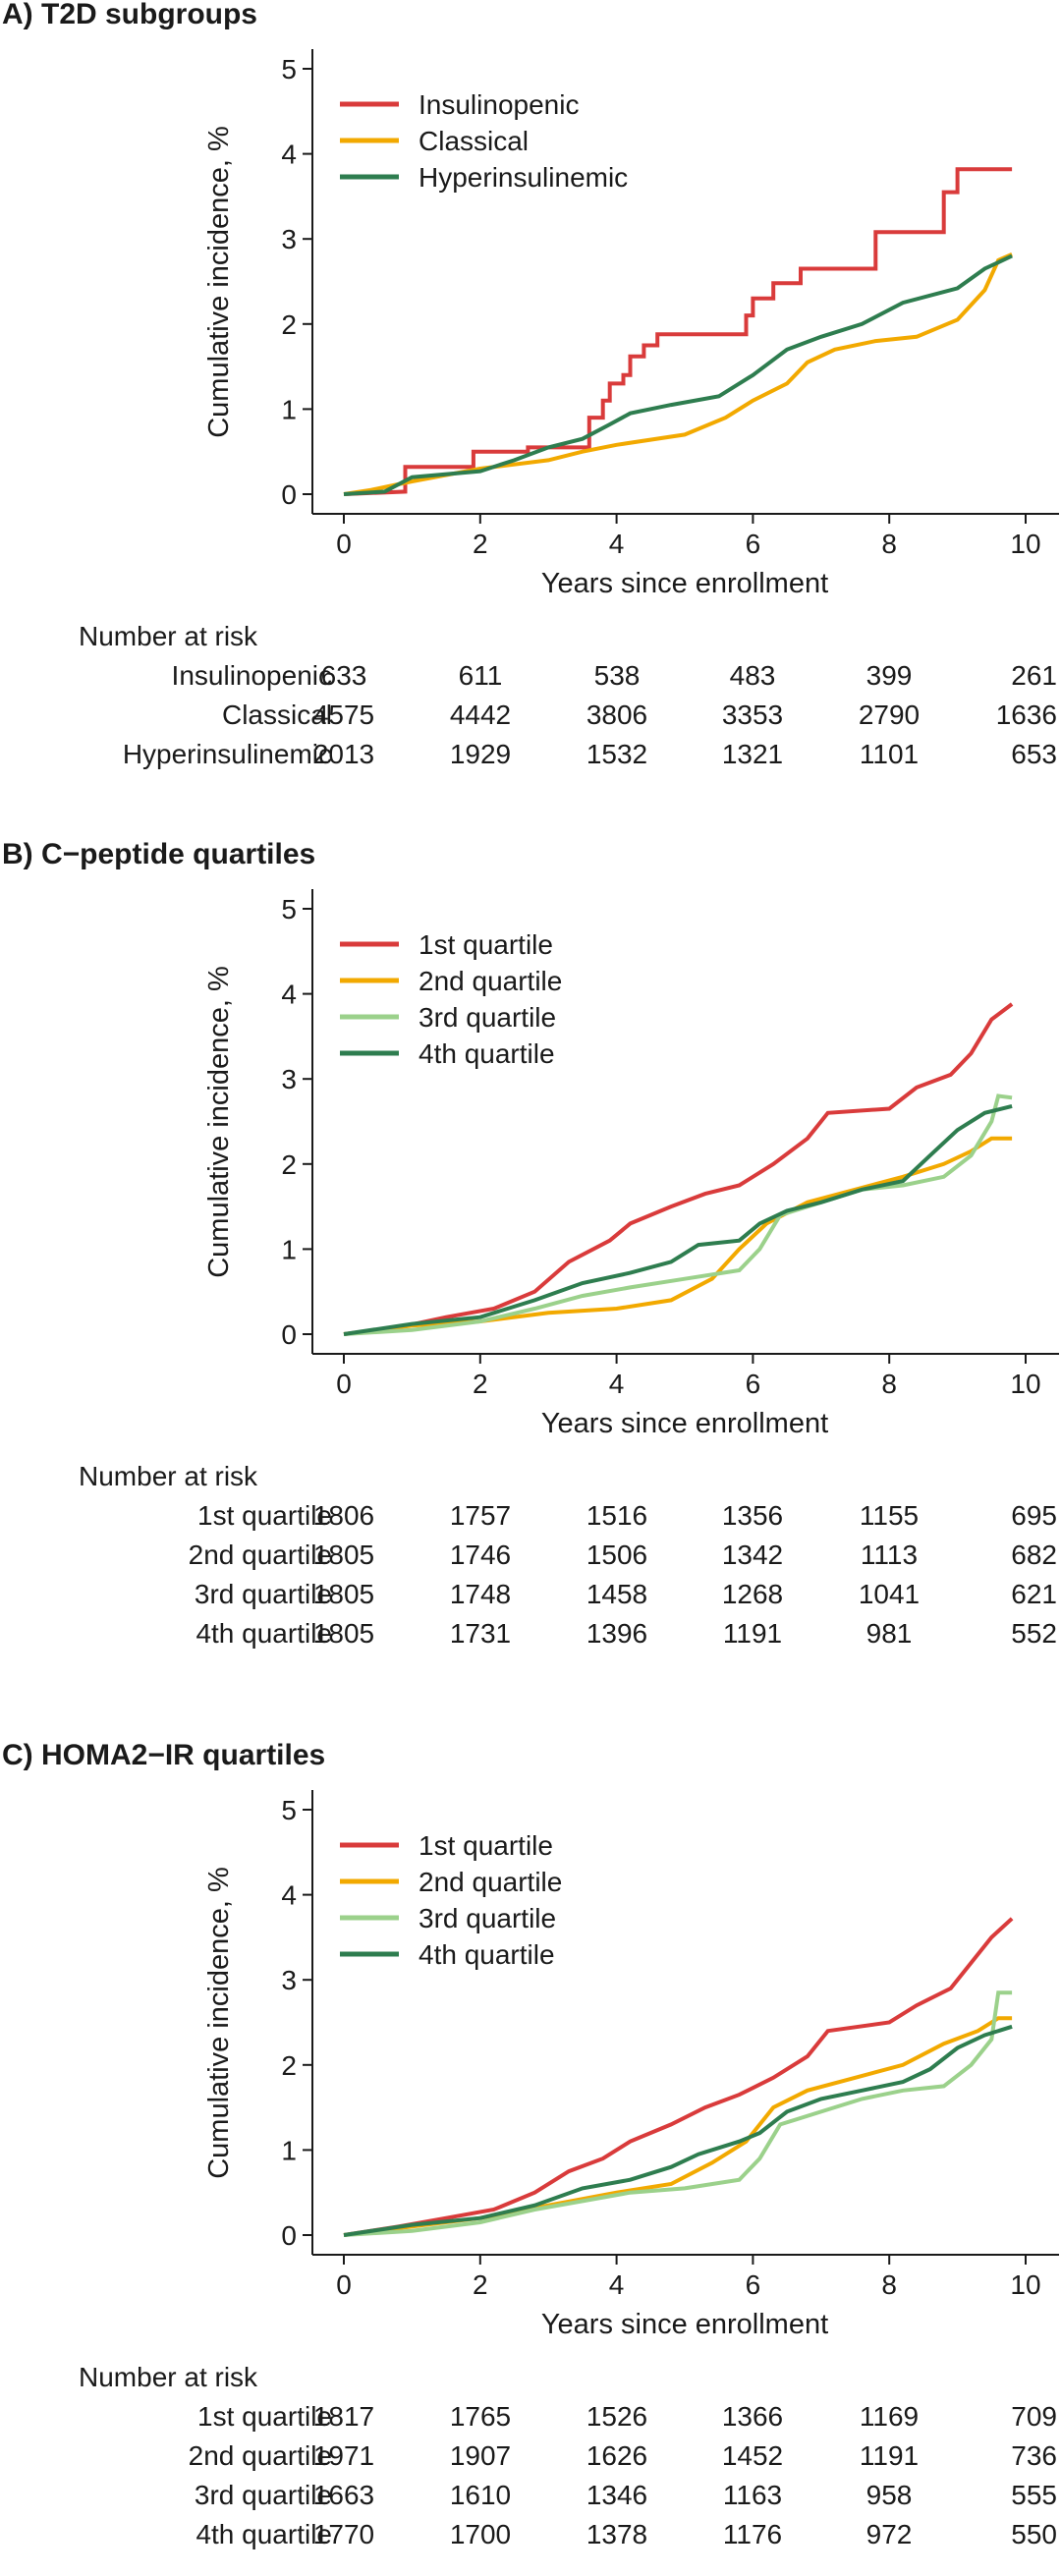 The width and height of the screenshot is (1061, 2576). I want to click on risk-value: 1532, so click(616, 754).